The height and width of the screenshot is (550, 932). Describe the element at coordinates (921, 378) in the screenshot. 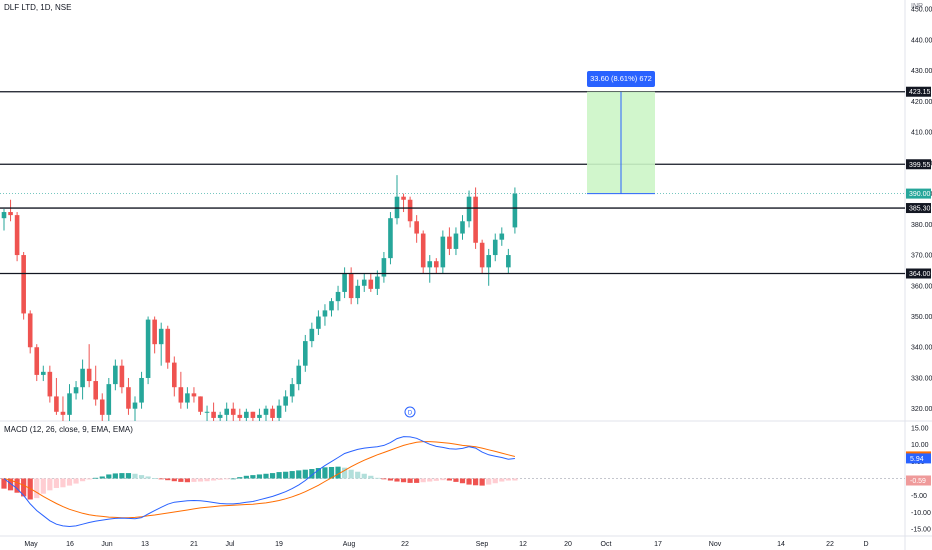

I see `y-tick-label: 330.00` at that location.